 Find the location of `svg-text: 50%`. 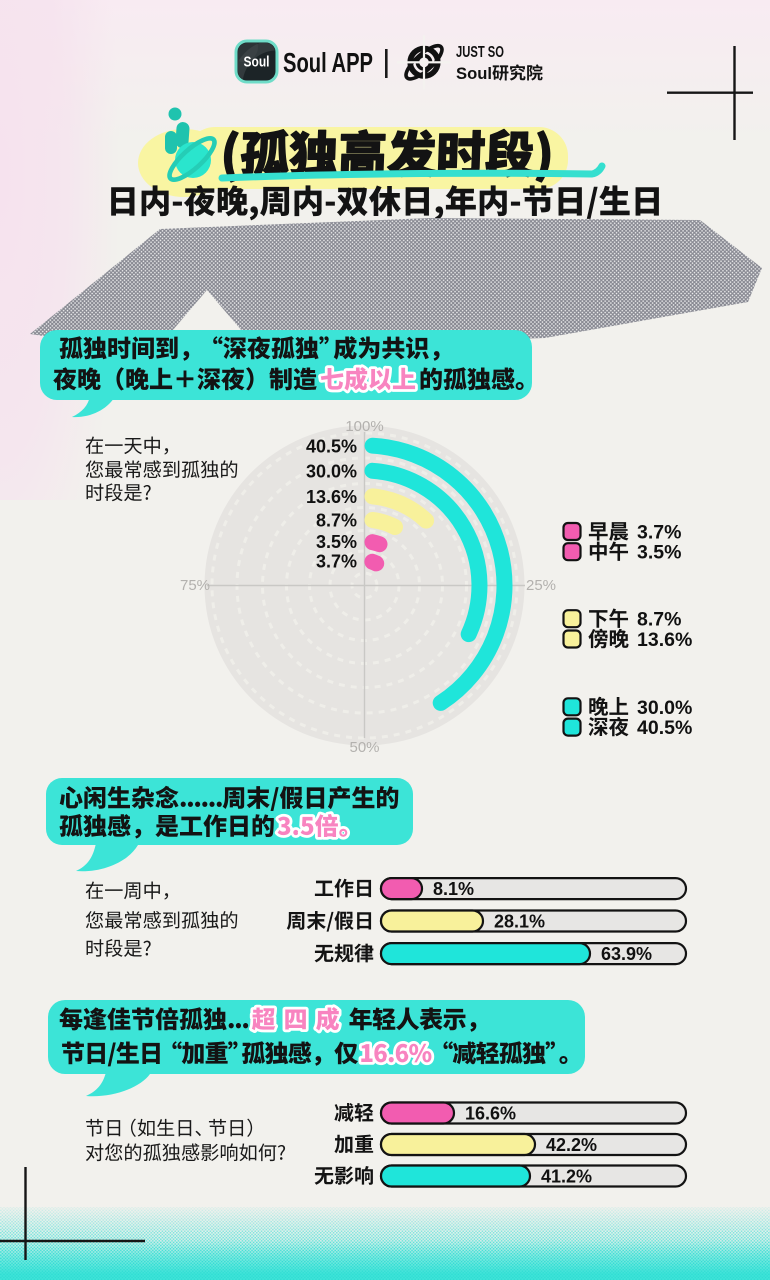

svg-text: 50% is located at coordinates (364, 747).